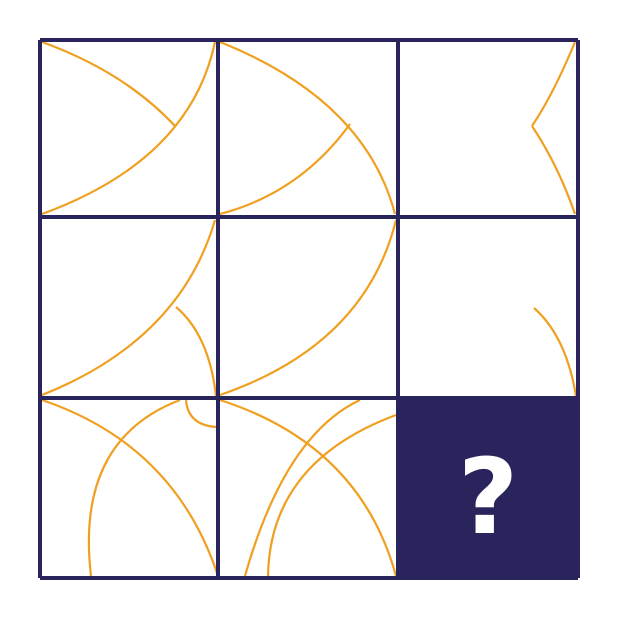 Image resolution: width=620 pixels, height=620 pixels. I want to click on cell-r3c1, so click(129, 487).